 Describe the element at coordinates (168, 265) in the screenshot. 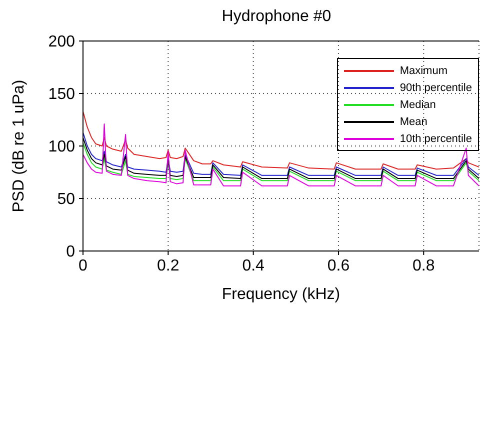

I see `x-tick-label: 0.2` at that location.